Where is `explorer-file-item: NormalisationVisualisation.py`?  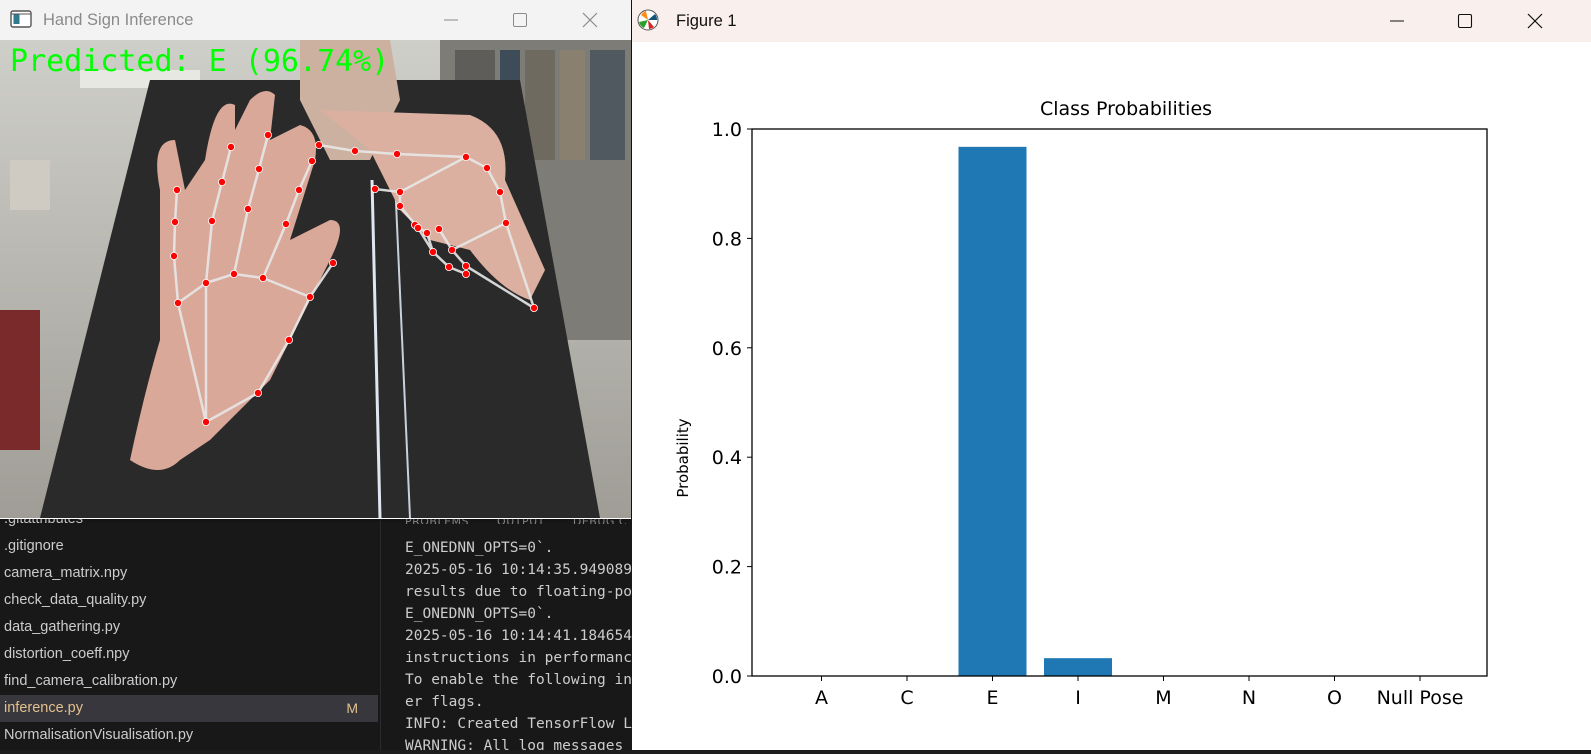
explorer-file-item: NormalisationVisualisation.py is located at coordinates (189, 735).